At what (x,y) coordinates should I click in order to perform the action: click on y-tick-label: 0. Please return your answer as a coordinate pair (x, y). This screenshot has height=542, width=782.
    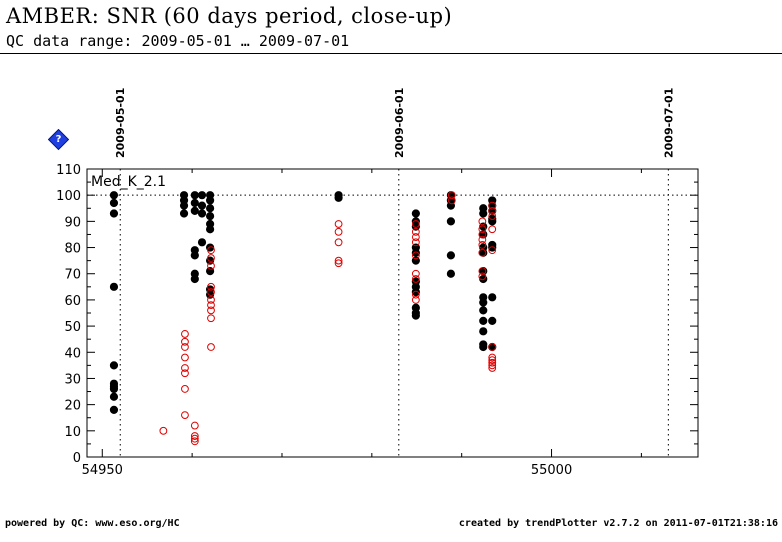
    Looking at the image, I should click on (77, 458).